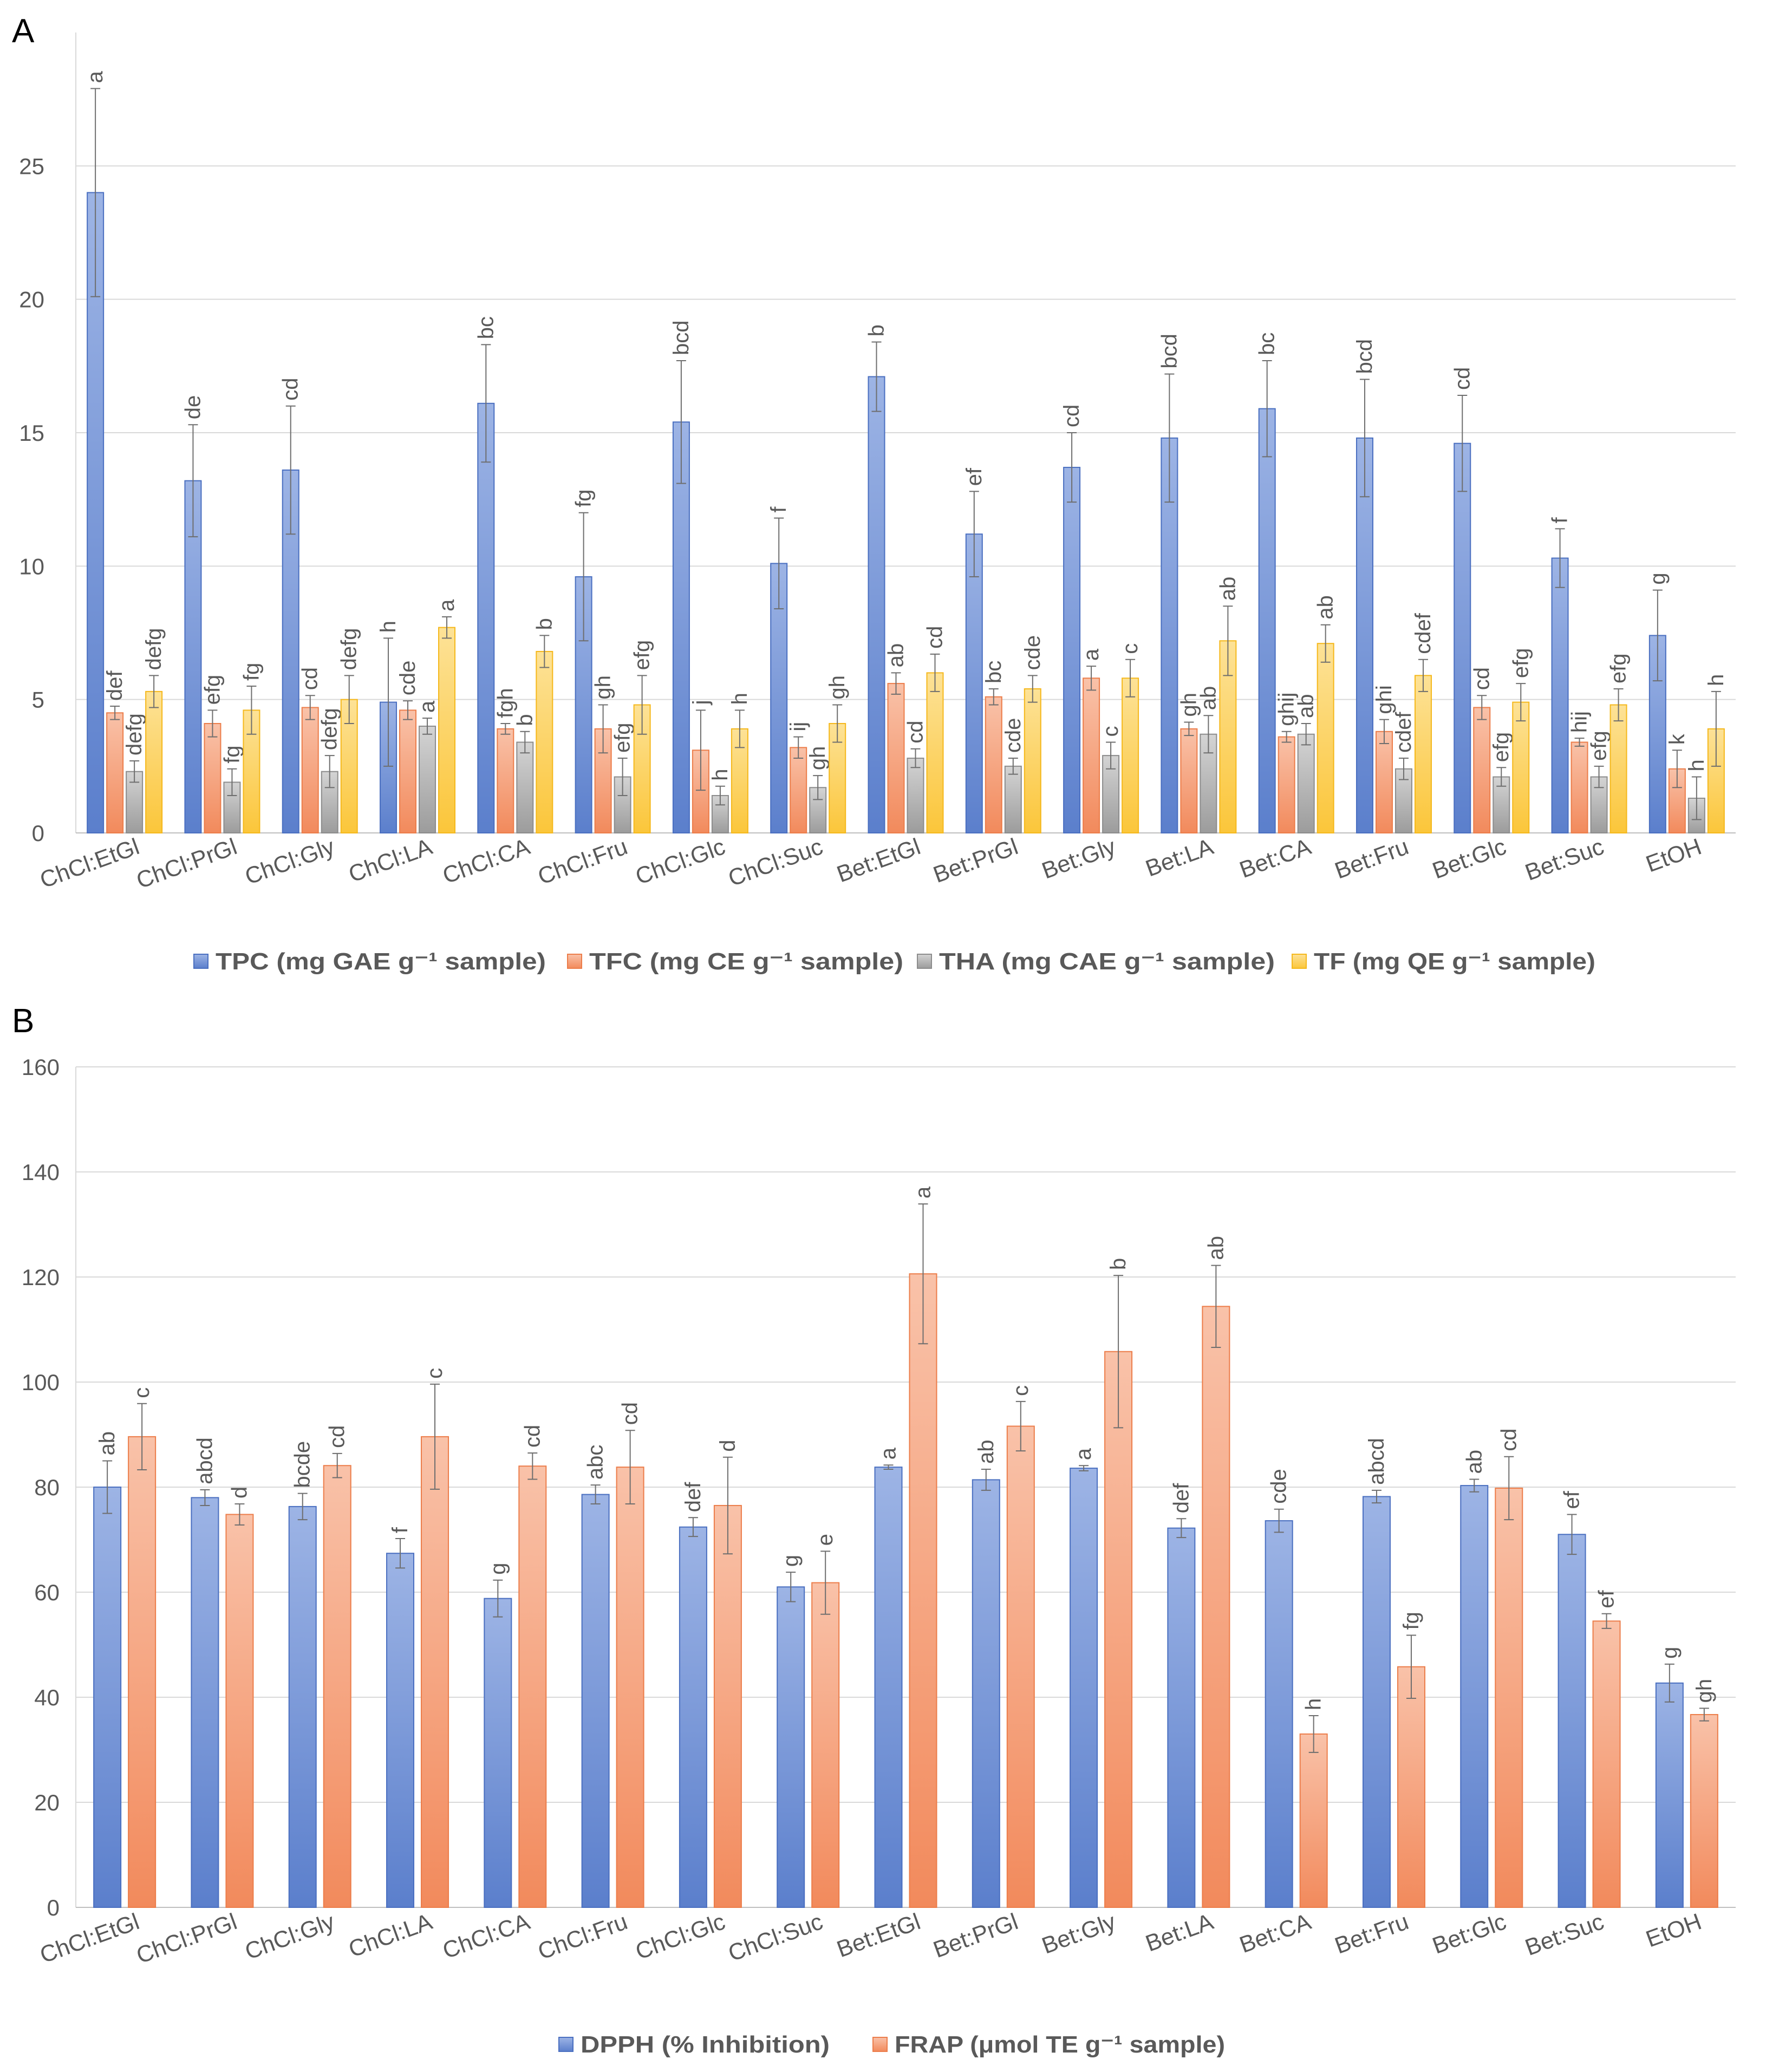 The width and height of the screenshot is (1766, 2072). Describe the element at coordinates (427, 706) in the screenshot. I see `panel-a-significance-label: a` at that location.